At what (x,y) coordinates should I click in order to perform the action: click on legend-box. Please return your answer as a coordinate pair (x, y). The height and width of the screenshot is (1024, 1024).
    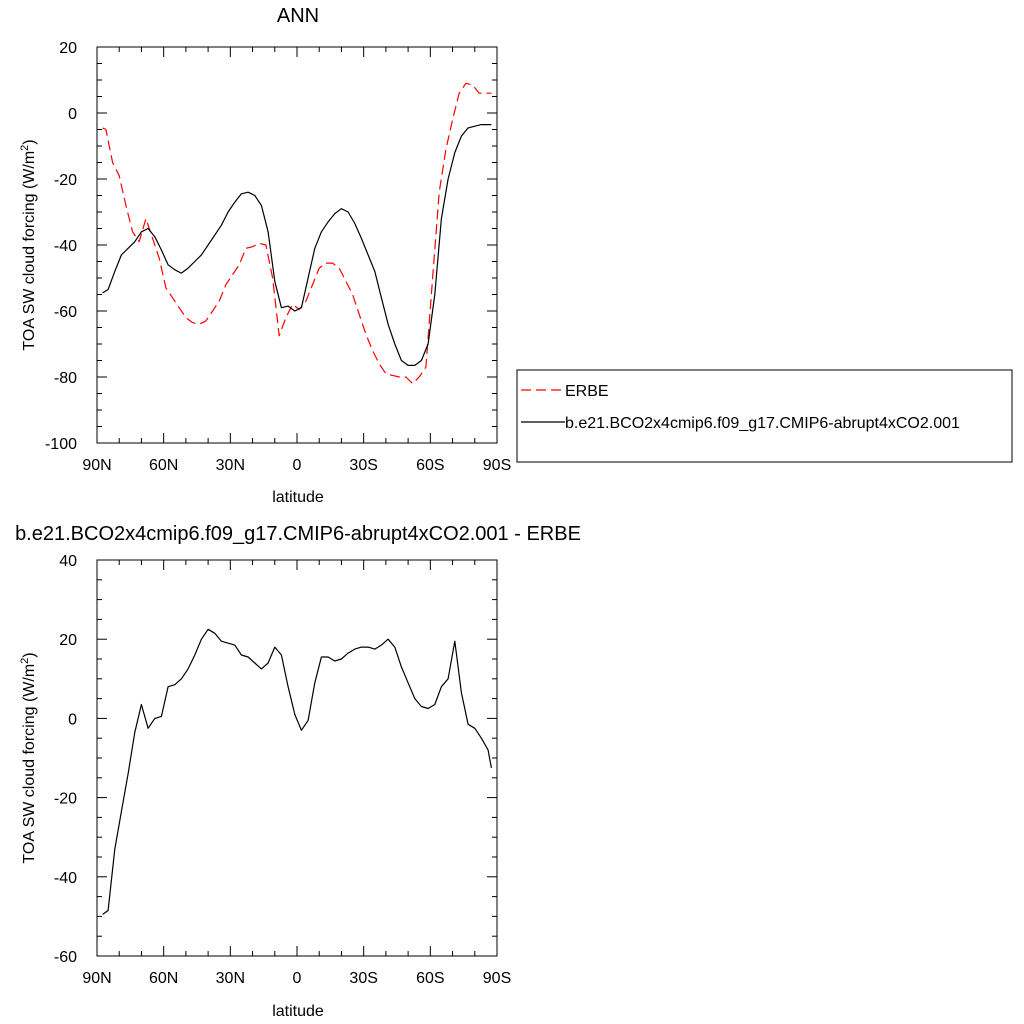
    Looking at the image, I should click on (764, 416).